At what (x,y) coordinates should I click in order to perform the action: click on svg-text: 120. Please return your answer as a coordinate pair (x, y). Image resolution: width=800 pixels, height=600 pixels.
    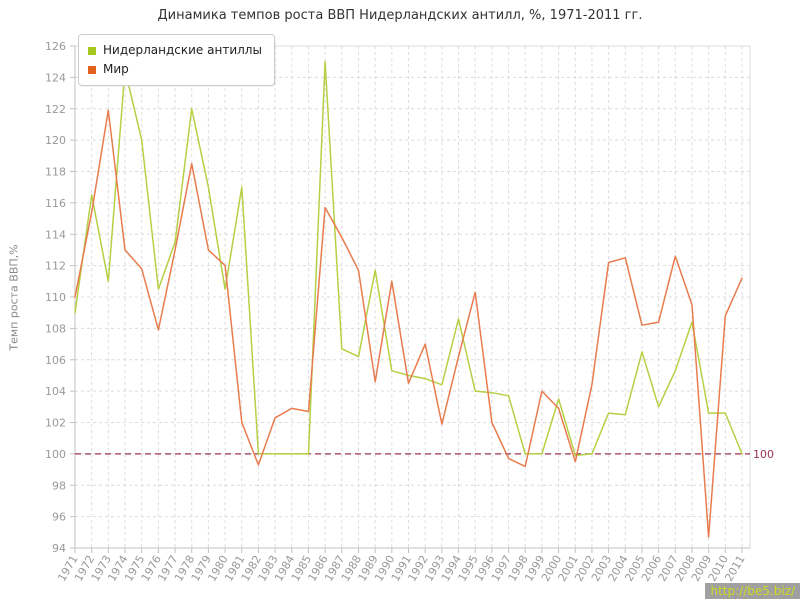
    Looking at the image, I should click on (55, 140).